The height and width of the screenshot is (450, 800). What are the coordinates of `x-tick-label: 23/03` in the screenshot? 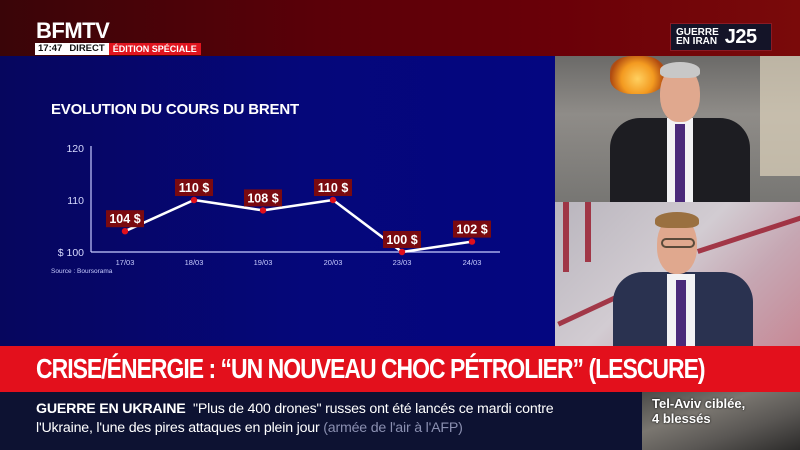 It's located at (402, 262).